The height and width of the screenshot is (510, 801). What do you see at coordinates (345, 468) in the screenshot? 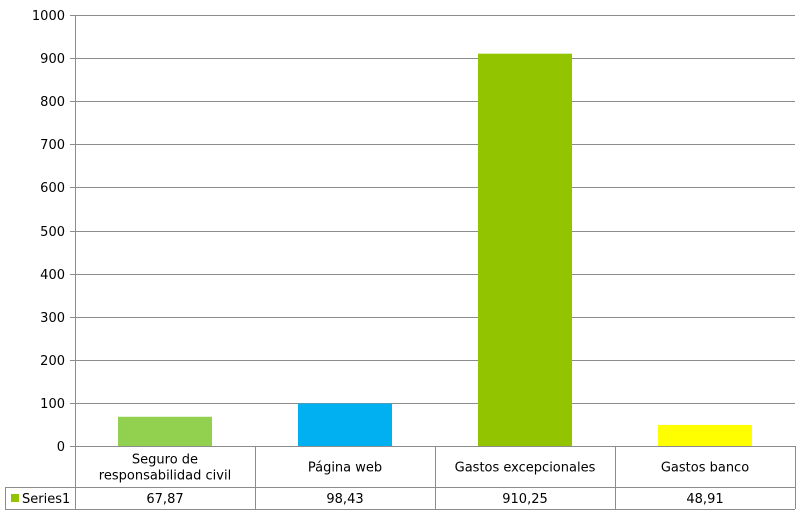
I see `category-label: Página web` at bounding box center [345, 468].